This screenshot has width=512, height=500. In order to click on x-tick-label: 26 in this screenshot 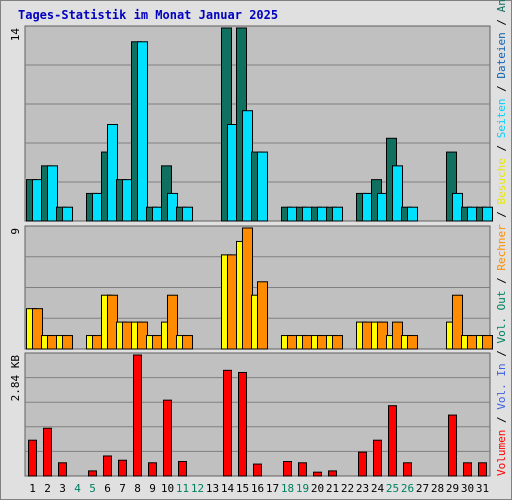, I will do `click(407, 488)`.